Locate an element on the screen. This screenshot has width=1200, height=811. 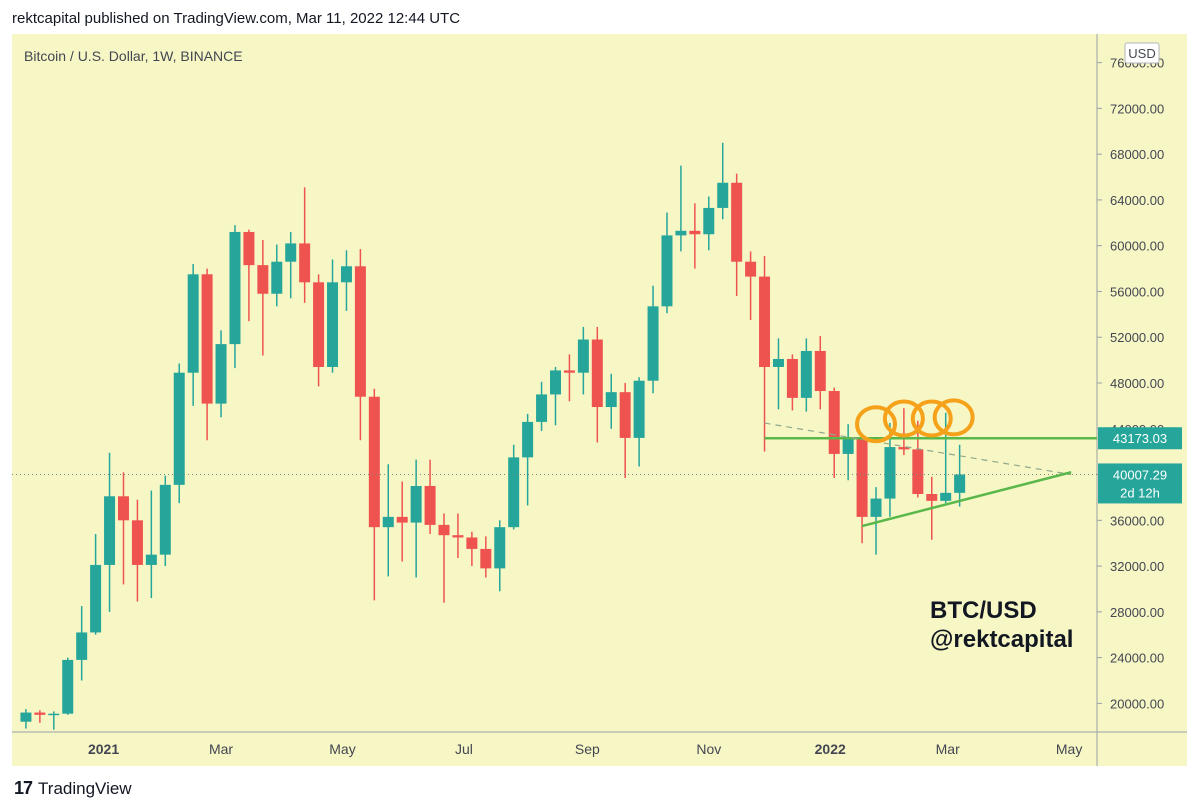
symbol-label: Bitcoin / U.S. Dollar, 1W, BINANCE is located at coordinates (133, 56).